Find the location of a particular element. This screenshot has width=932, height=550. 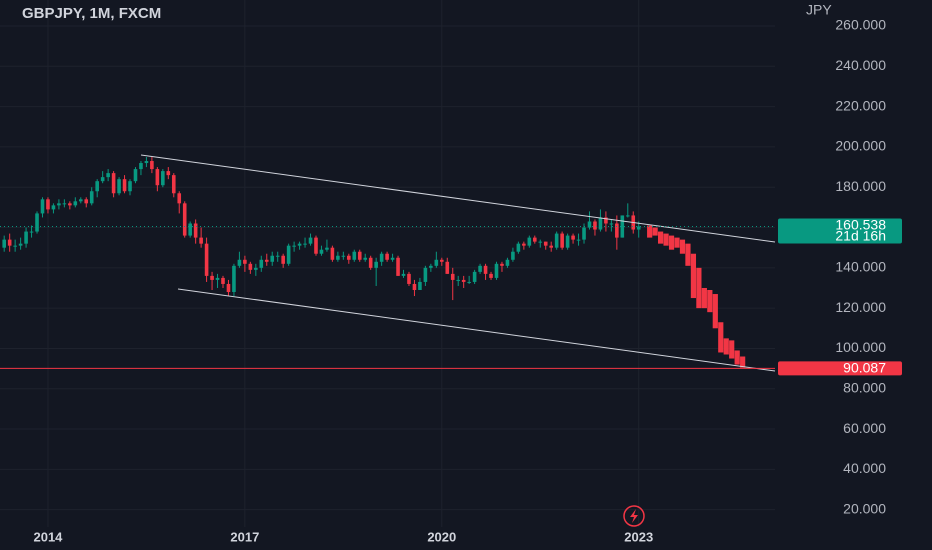

last-price-box is located at coordinates (840, 231).